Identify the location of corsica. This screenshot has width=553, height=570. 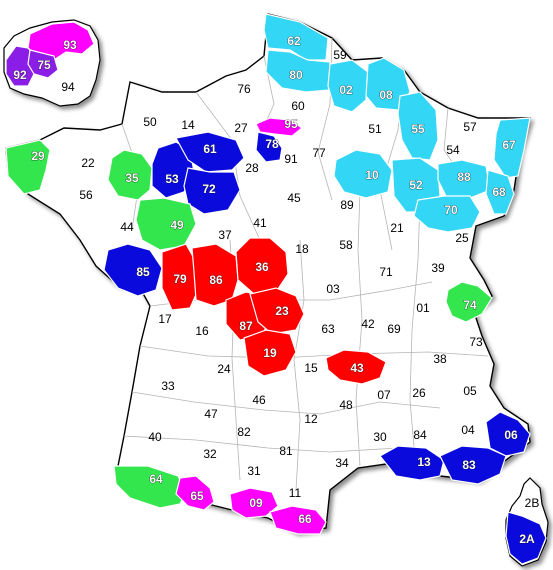
(527, 522).